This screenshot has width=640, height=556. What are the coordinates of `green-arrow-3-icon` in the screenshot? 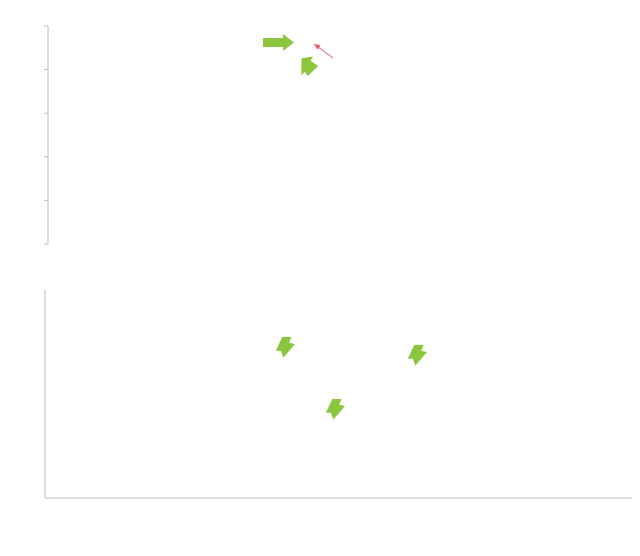 It's located at (417, 355).